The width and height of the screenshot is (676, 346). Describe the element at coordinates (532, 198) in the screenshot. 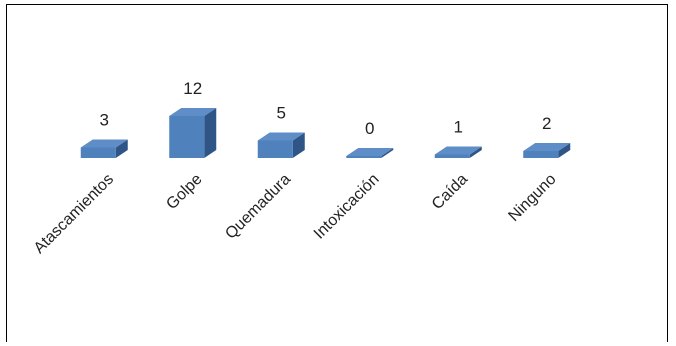

I see `category-label: Ninguno` at that location.